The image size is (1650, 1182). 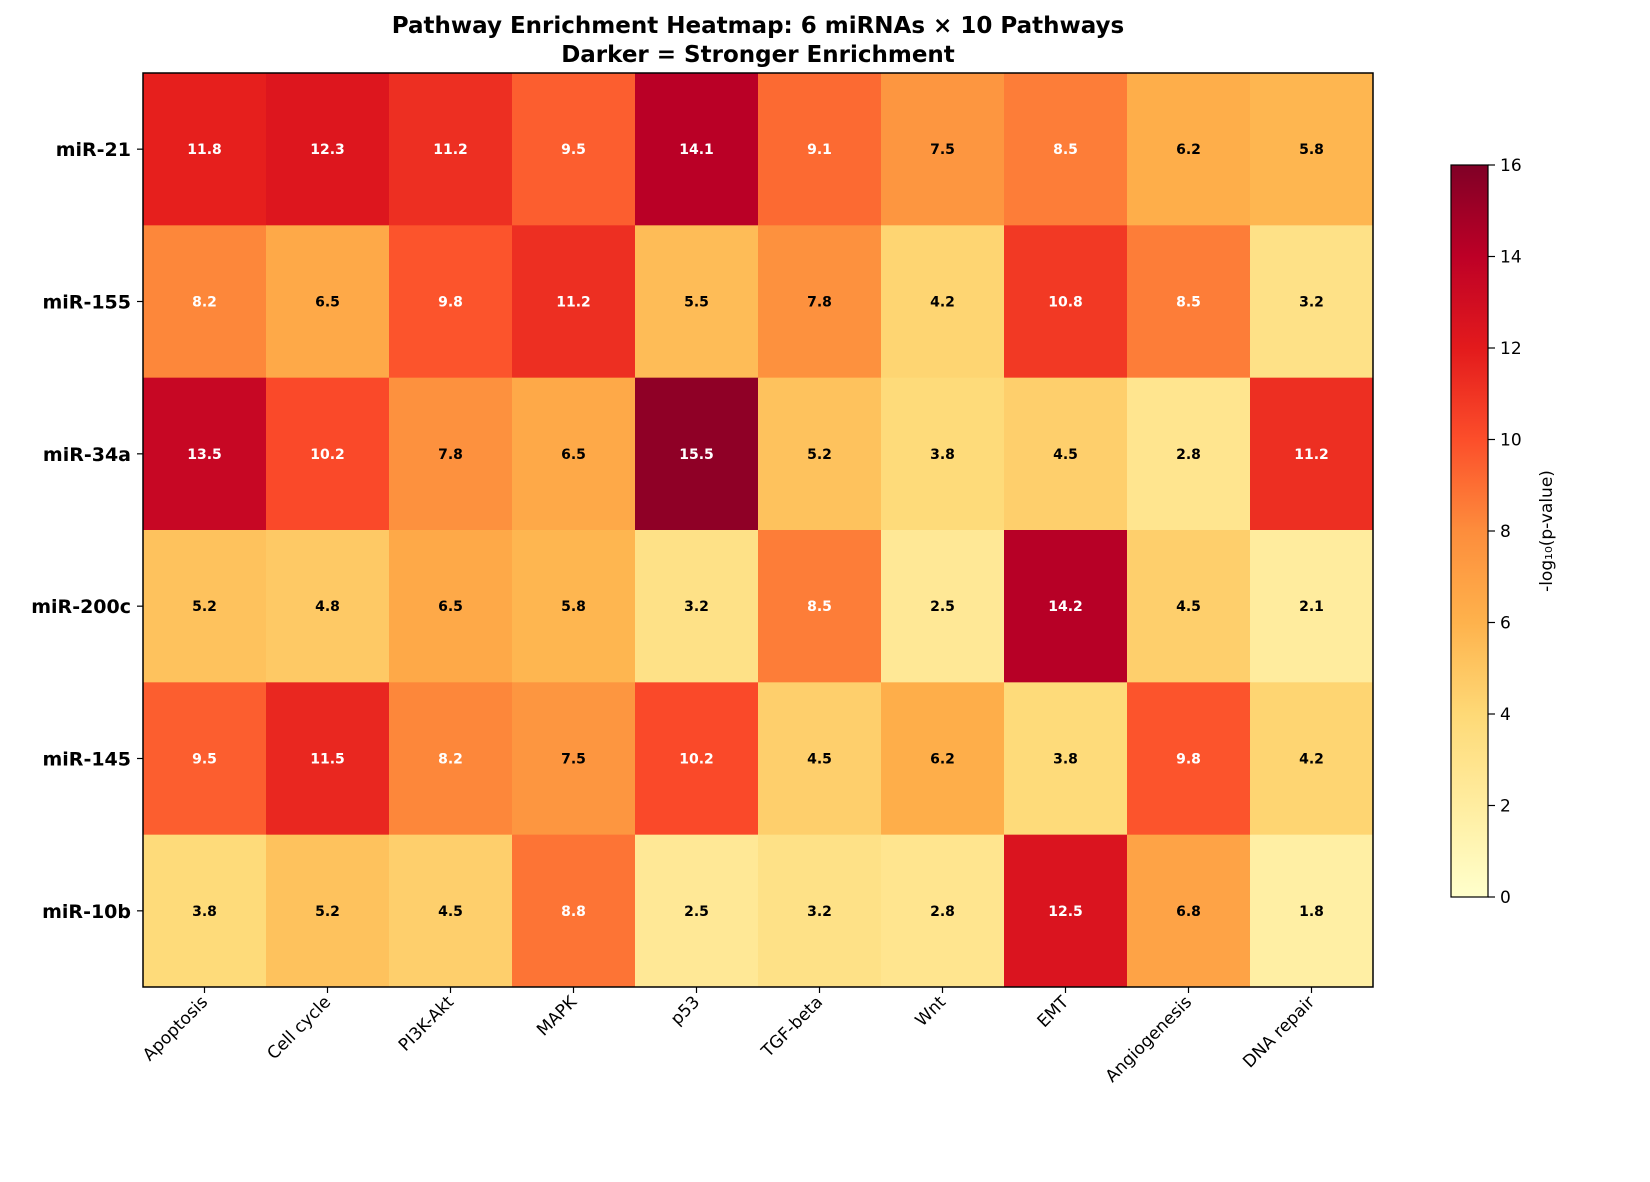 What do you see at coordinates (204, 760) in the screenshot?
I see `cell-value-label: 9.5` at bounding box center [204, 760].